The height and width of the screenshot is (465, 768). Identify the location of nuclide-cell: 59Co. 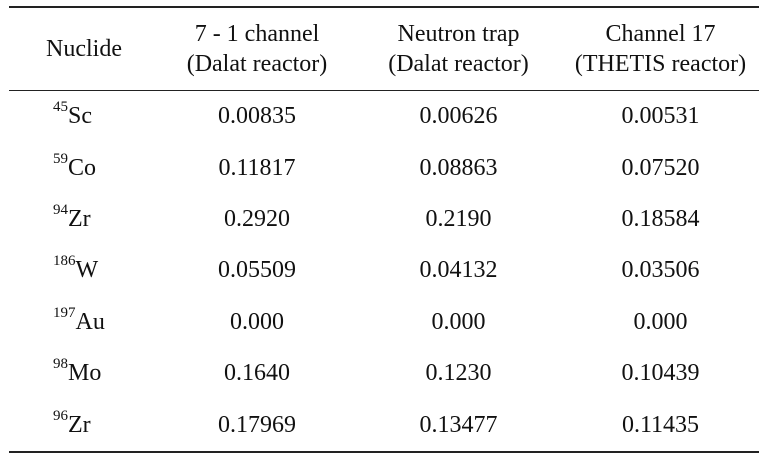
(84, 167).